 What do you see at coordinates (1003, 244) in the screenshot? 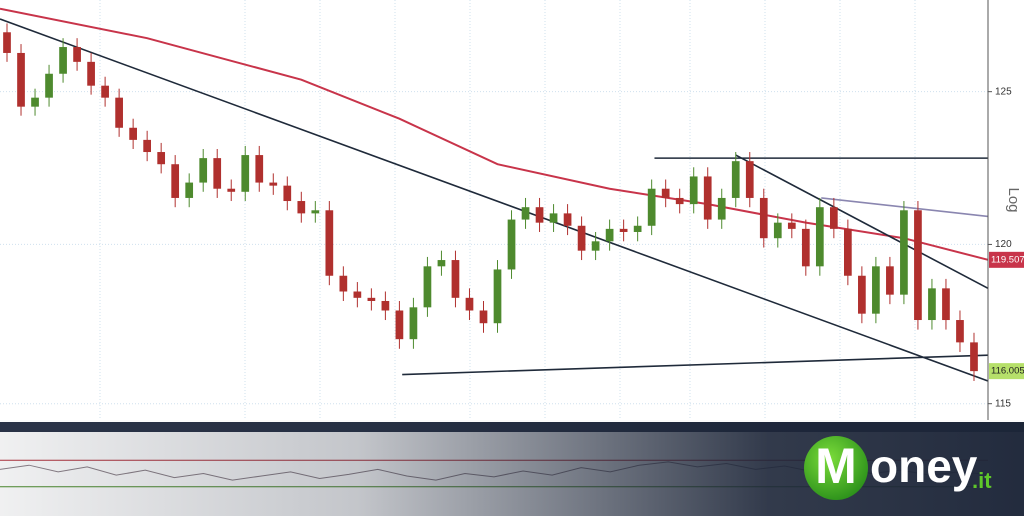
I see `y-tick-label: 120` at bounding box center [1003, 244].